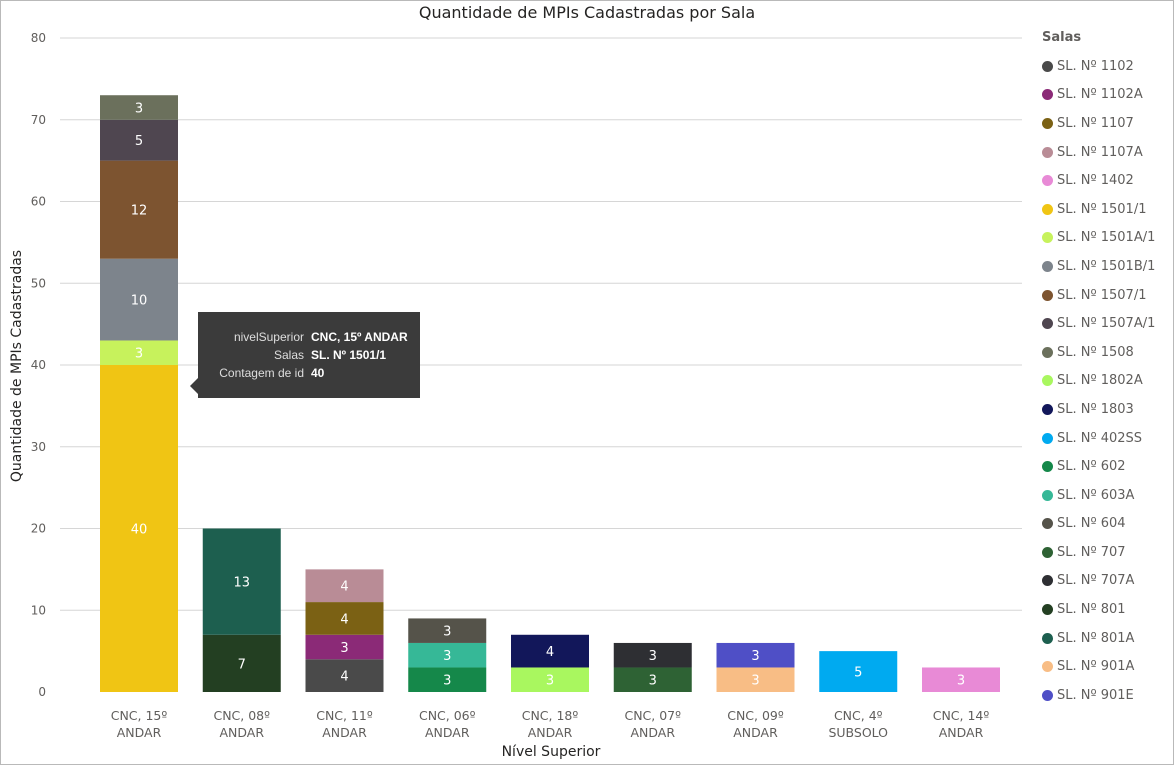 The height and width of the screenshot is (765, 1174). What do you see at coordinates (550, 715) in the screenshot?
I see `x-tick-label: CNC, 18º` at bounding box center [550, 715].